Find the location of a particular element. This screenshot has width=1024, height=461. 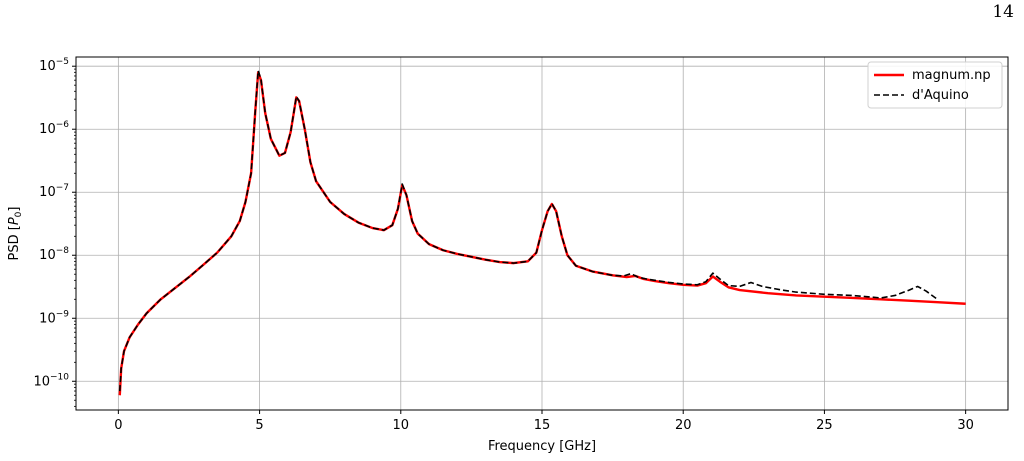

legend-box is located at coordinates (935, 85).